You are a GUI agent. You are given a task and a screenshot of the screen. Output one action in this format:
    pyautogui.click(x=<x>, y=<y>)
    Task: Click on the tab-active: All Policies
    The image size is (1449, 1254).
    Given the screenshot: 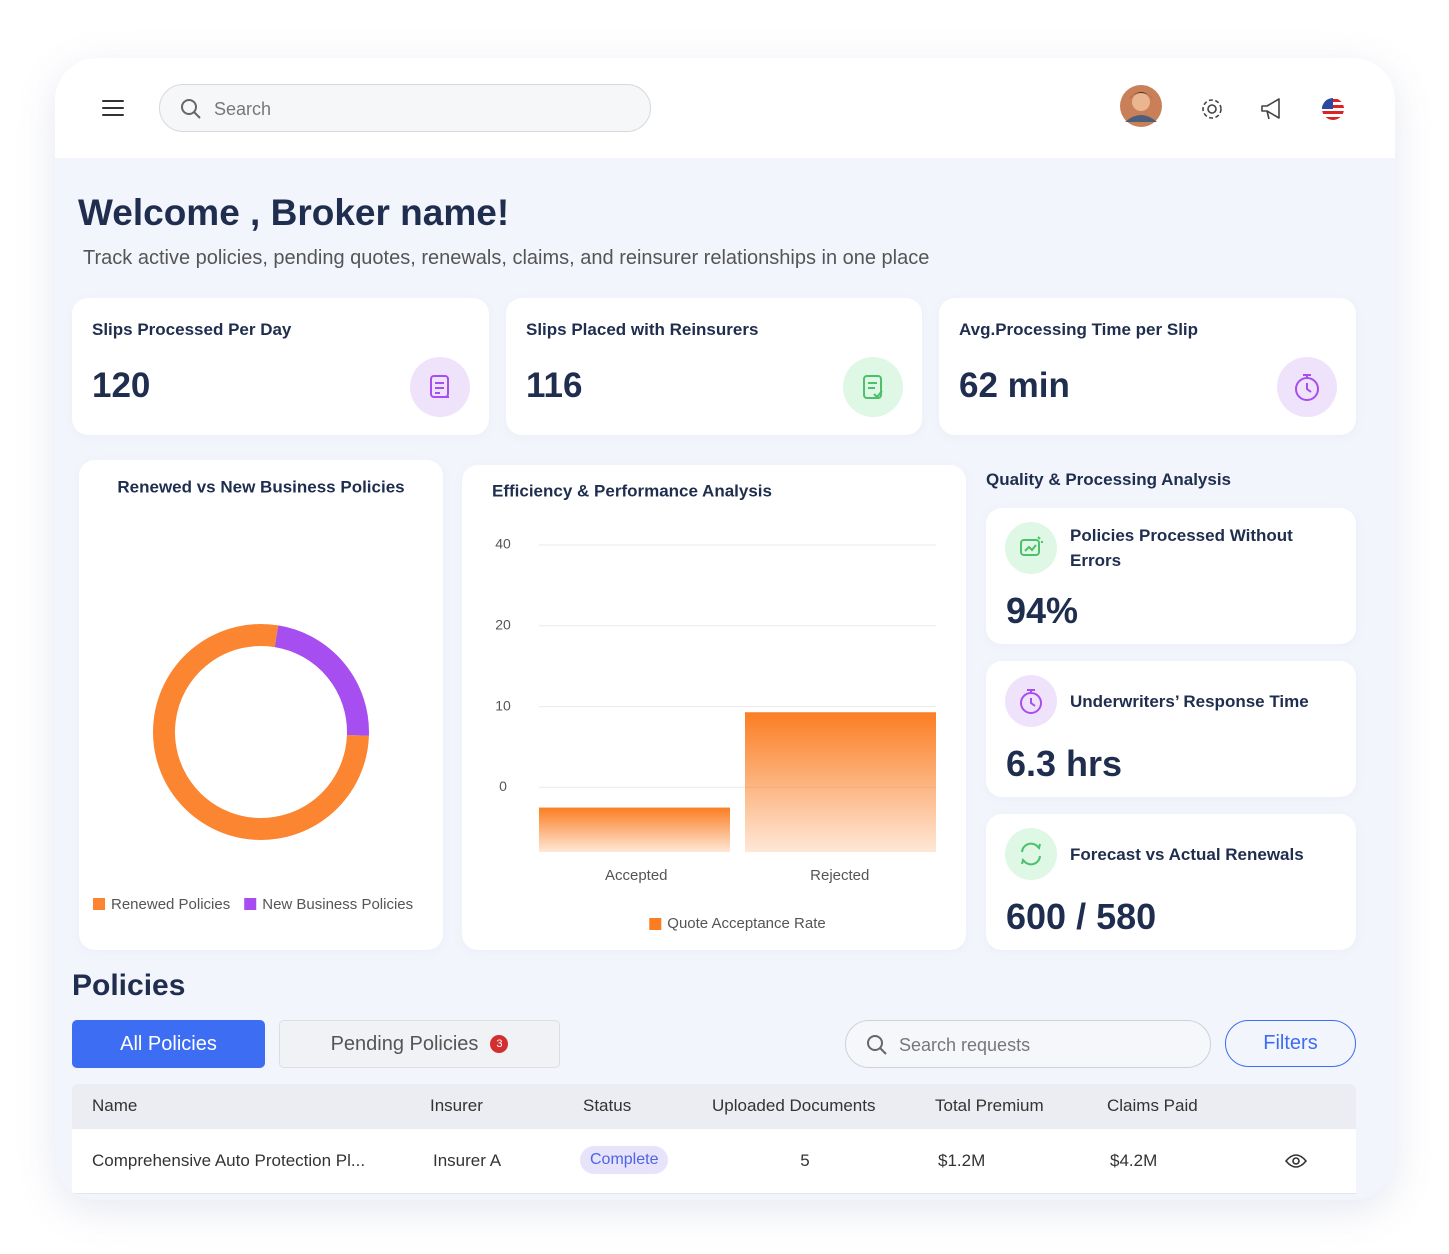 What is the action you would take?
    pyautogui.click(x=168, y=1044)
    